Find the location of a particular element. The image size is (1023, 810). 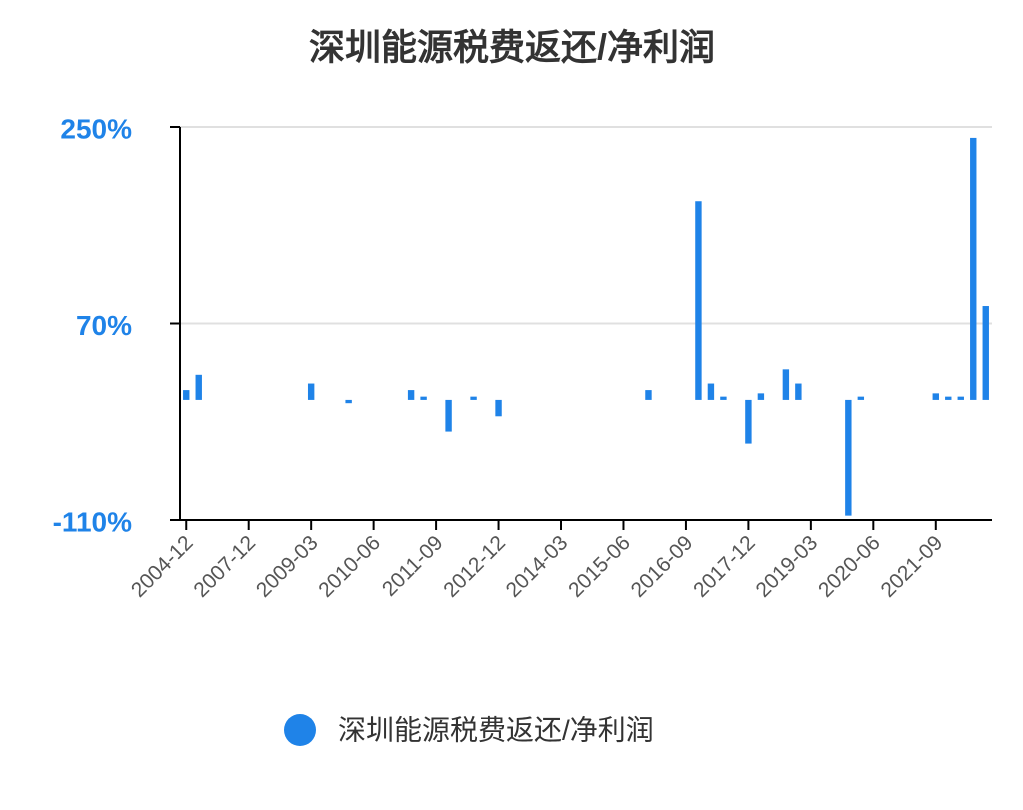

y-tick-label: 250% is located at coordinates (96, 128).